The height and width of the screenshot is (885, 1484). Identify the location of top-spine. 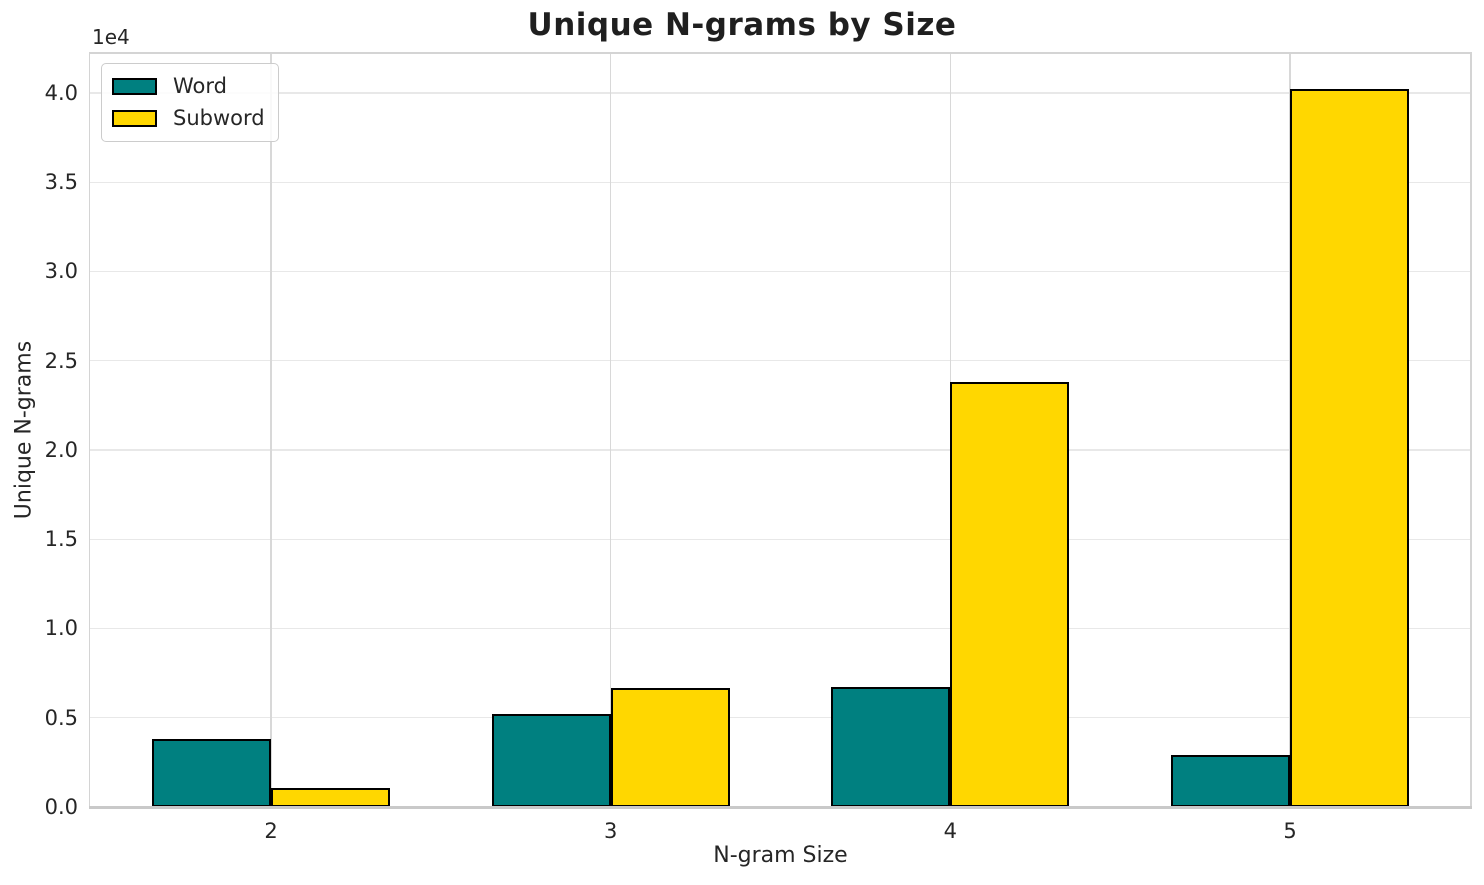
(780, 53).